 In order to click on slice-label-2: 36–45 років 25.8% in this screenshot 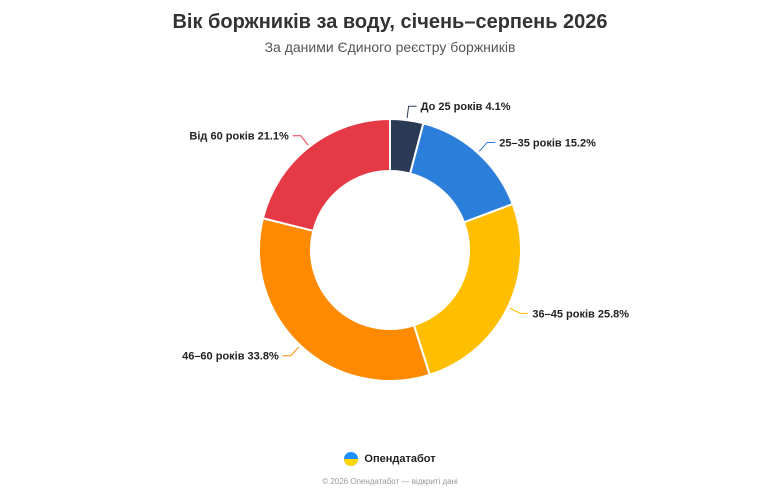, I will do `click(580, 314)`.